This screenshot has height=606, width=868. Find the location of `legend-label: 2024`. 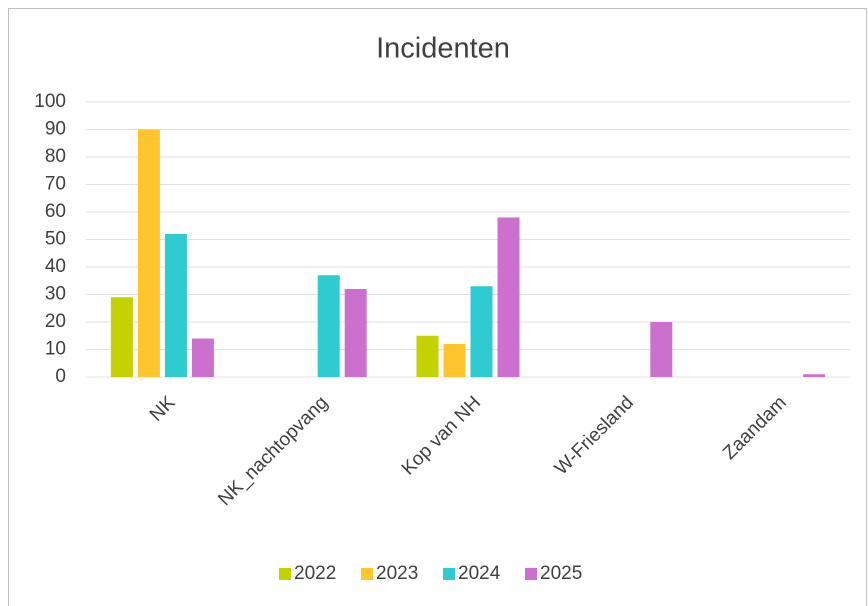

legend-label: 2024 is located at coordinates (479, 573).